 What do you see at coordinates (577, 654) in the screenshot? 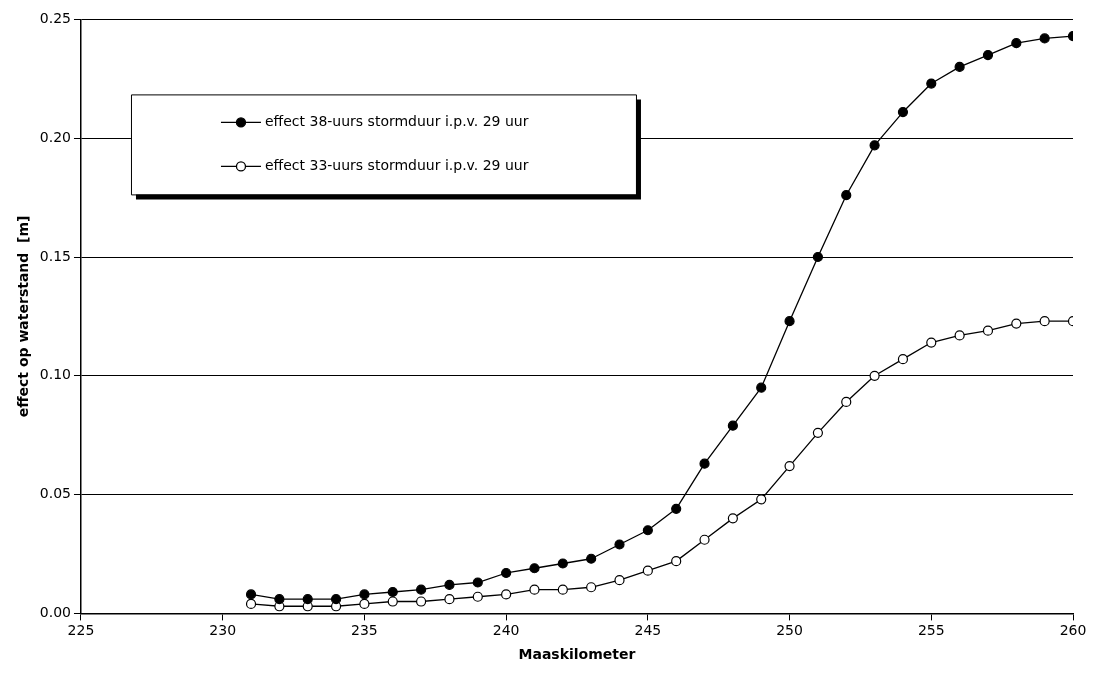
I see `x-axis-title: Maaskilometer` at bounding box center [577, 654].